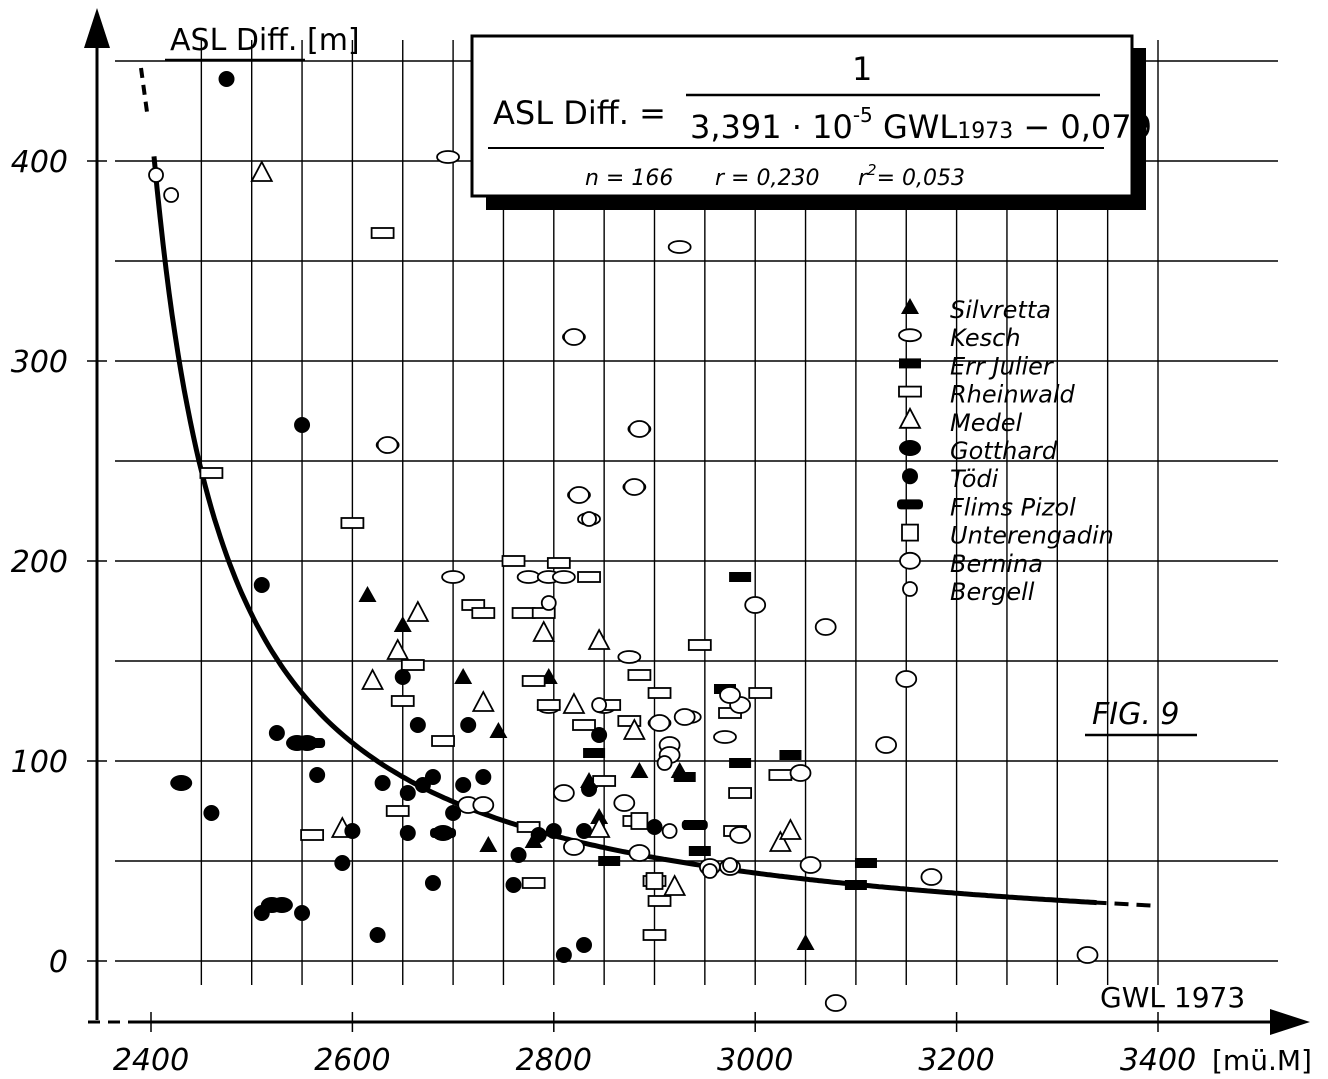 The width and height of the screenshot is (1328, 1079). What do you see at coordinates (1000, 310) in the screenshot?
I see `legend-label: Silvretta` at bounding box center [1000, 310].